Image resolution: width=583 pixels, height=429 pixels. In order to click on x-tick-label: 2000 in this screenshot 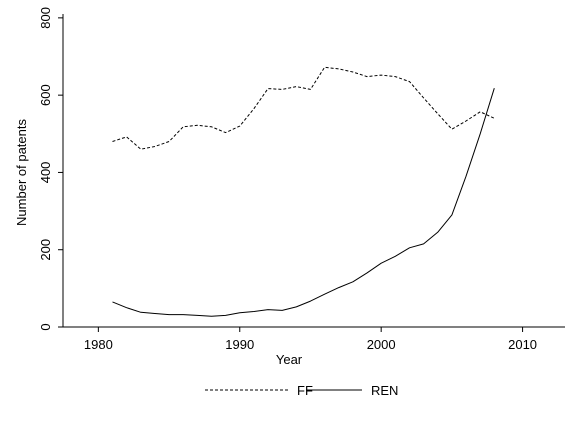, I will do `click(381, 344)`.